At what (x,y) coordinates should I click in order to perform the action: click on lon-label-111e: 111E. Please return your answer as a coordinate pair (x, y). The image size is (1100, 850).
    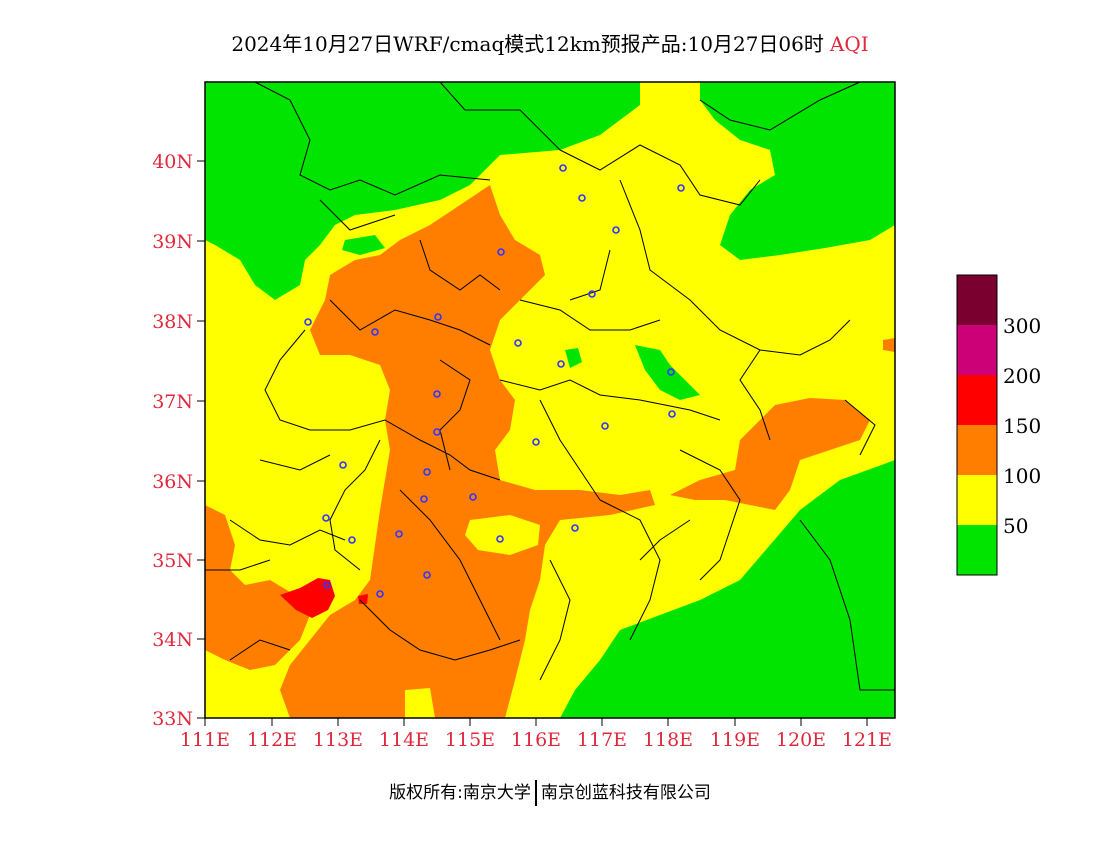
    Looking at the image, I should click on (205, 740).